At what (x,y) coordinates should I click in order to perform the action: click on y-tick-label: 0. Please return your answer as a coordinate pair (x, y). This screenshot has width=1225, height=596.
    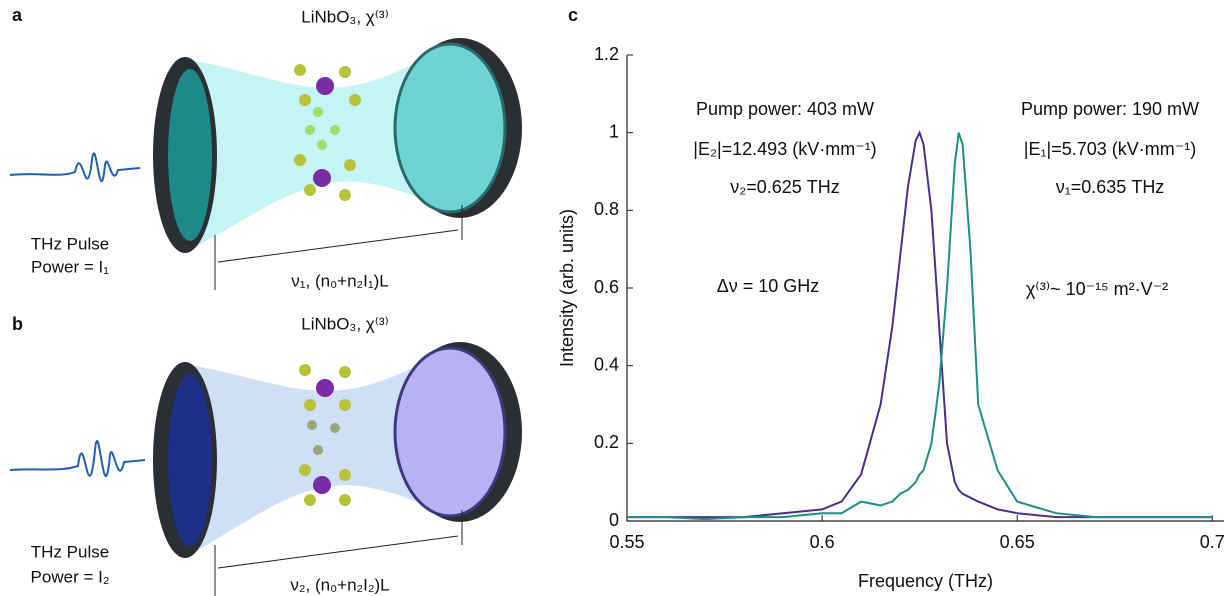
    Looking at the image, I should click on (614, 520).